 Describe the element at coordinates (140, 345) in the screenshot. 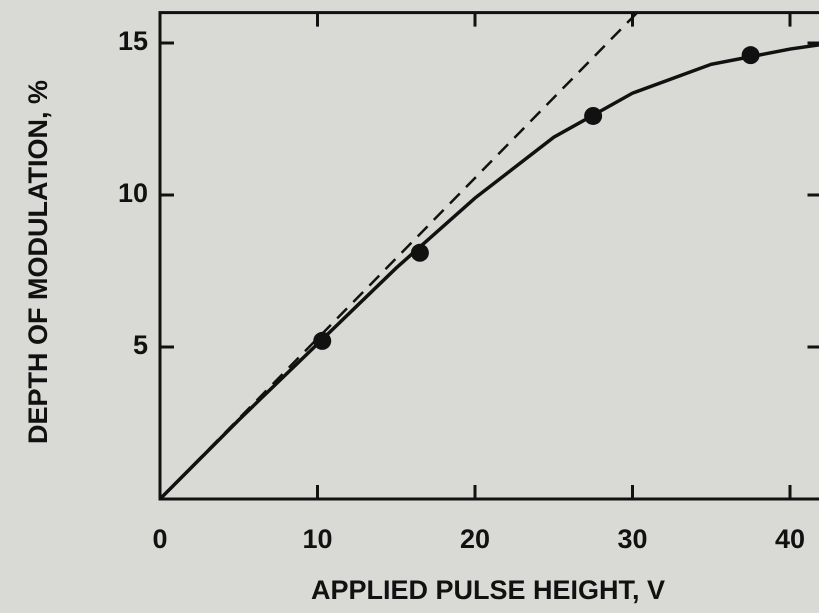

I see `y-tick-label: 5` at that location.